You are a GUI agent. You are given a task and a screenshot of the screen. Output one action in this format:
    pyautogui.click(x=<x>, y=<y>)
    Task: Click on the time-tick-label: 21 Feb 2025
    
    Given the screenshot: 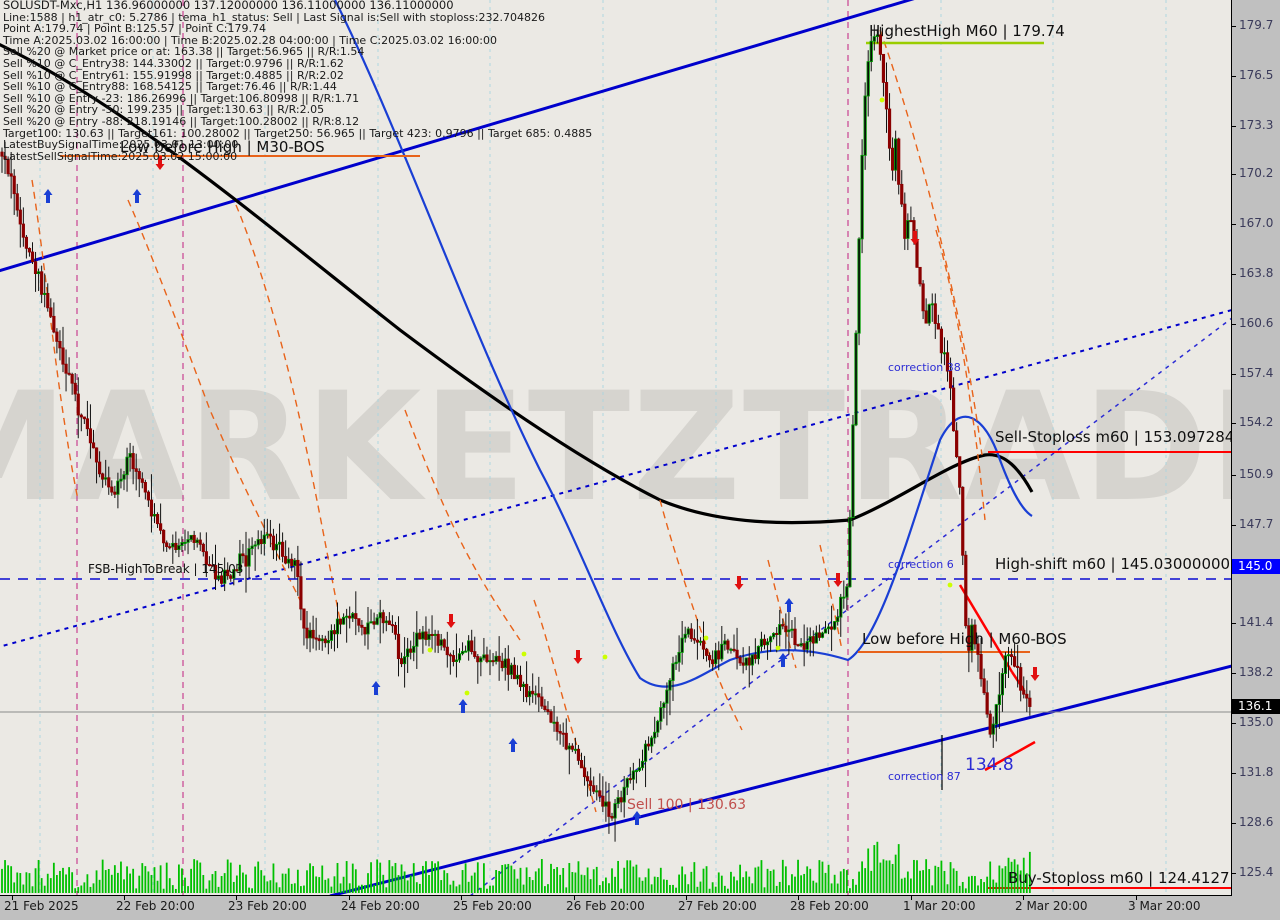 What is the action you would take?
    pyautogui.click(x=41, y=906)
    